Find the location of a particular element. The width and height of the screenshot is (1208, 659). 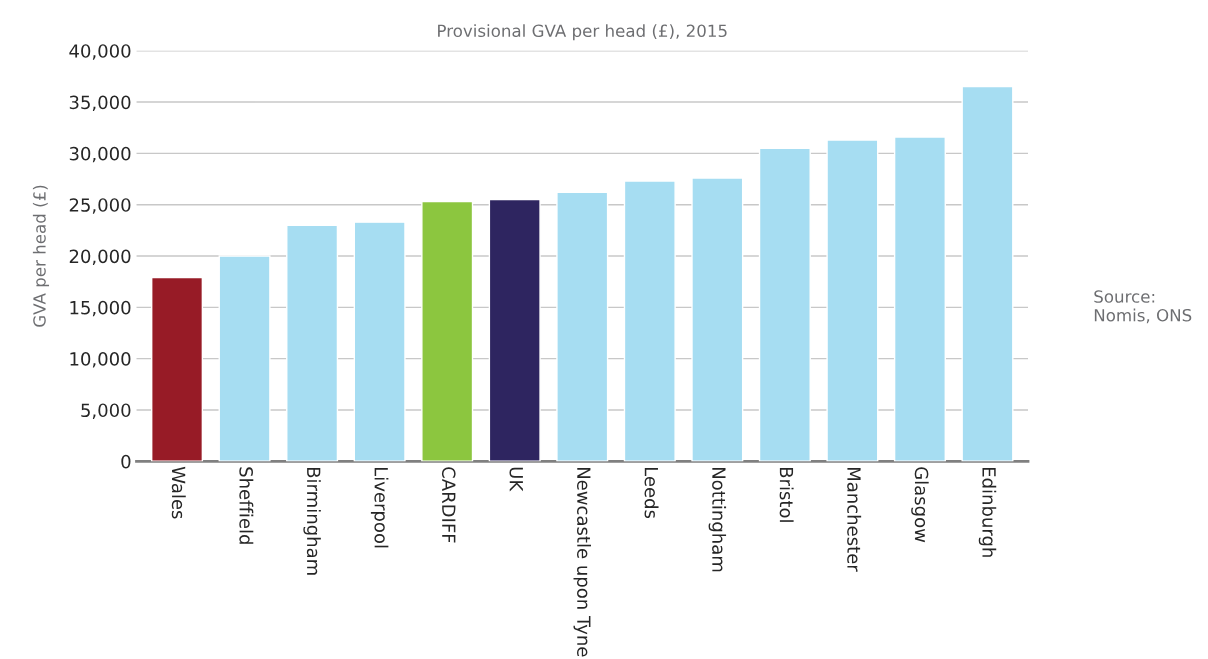

y-tick-label: 5,000 is located at coordinates (106, 411).